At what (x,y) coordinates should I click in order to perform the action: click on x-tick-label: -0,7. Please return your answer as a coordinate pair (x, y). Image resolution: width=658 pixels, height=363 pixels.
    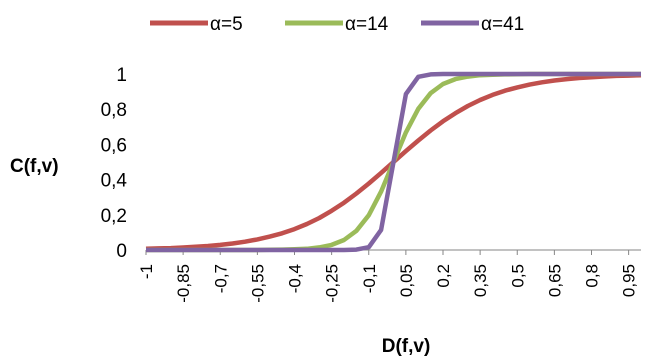
    Looking at the image, I should click on (220, 278).